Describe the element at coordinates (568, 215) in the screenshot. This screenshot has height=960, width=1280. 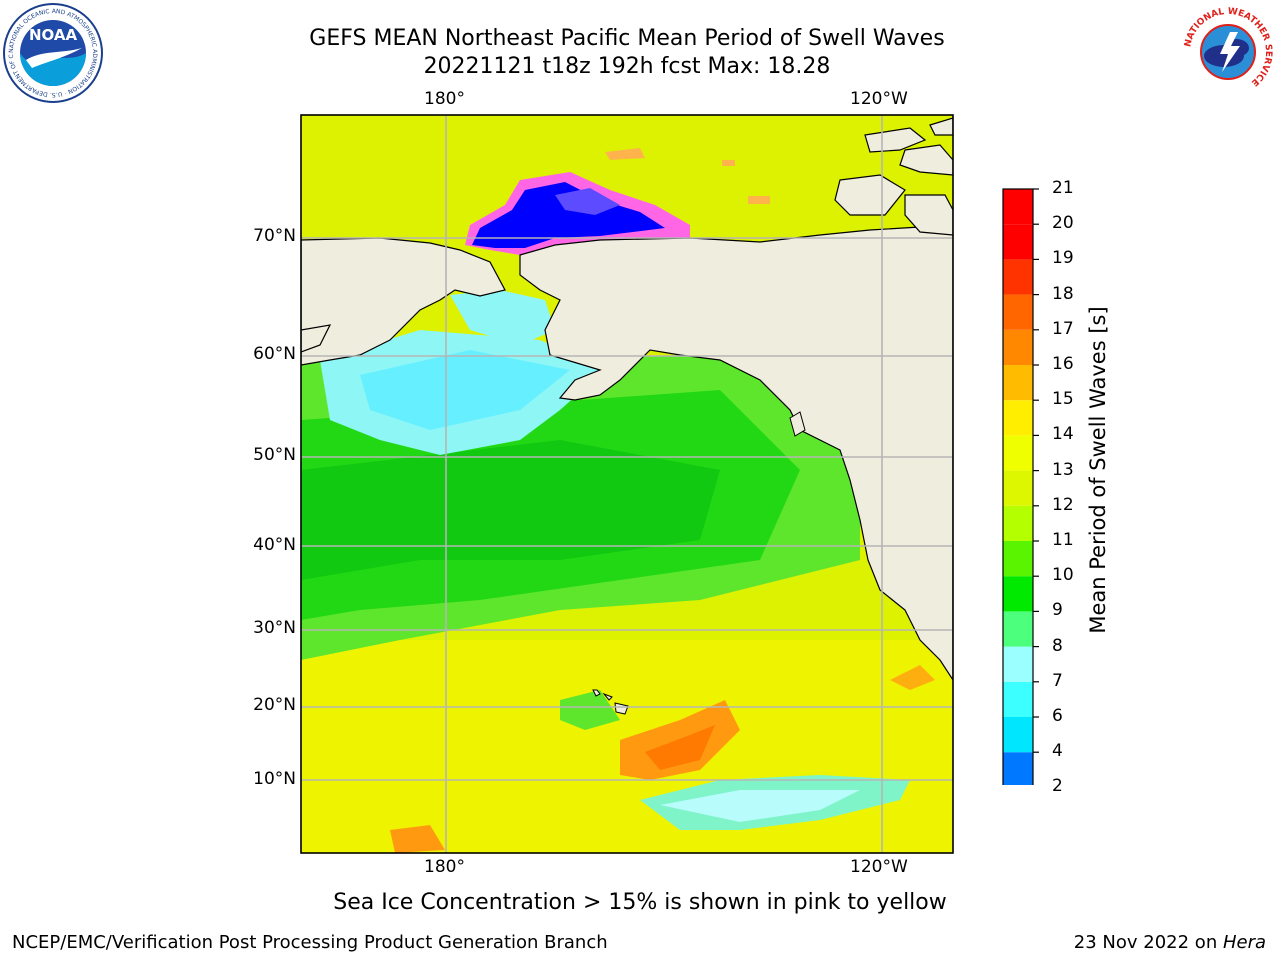
I see `arctic-low-period` at that location.